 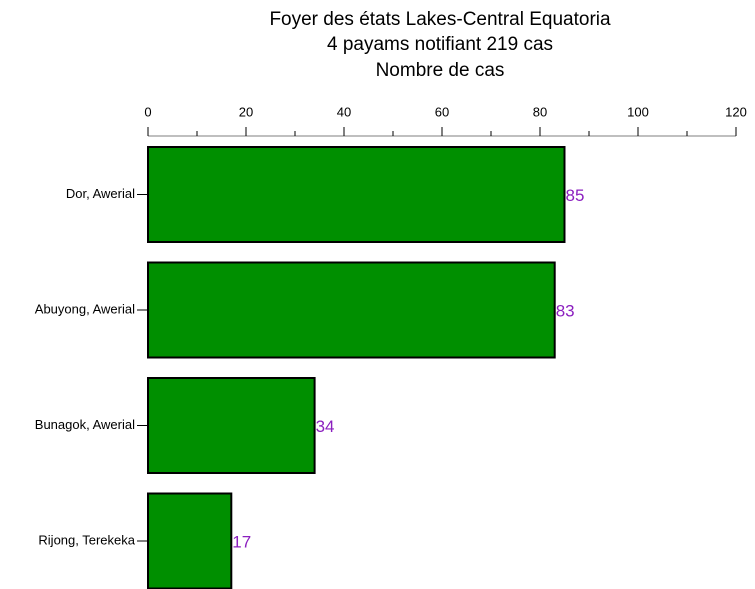 I want to click on data-label: 34, so click(x=325, y=426).